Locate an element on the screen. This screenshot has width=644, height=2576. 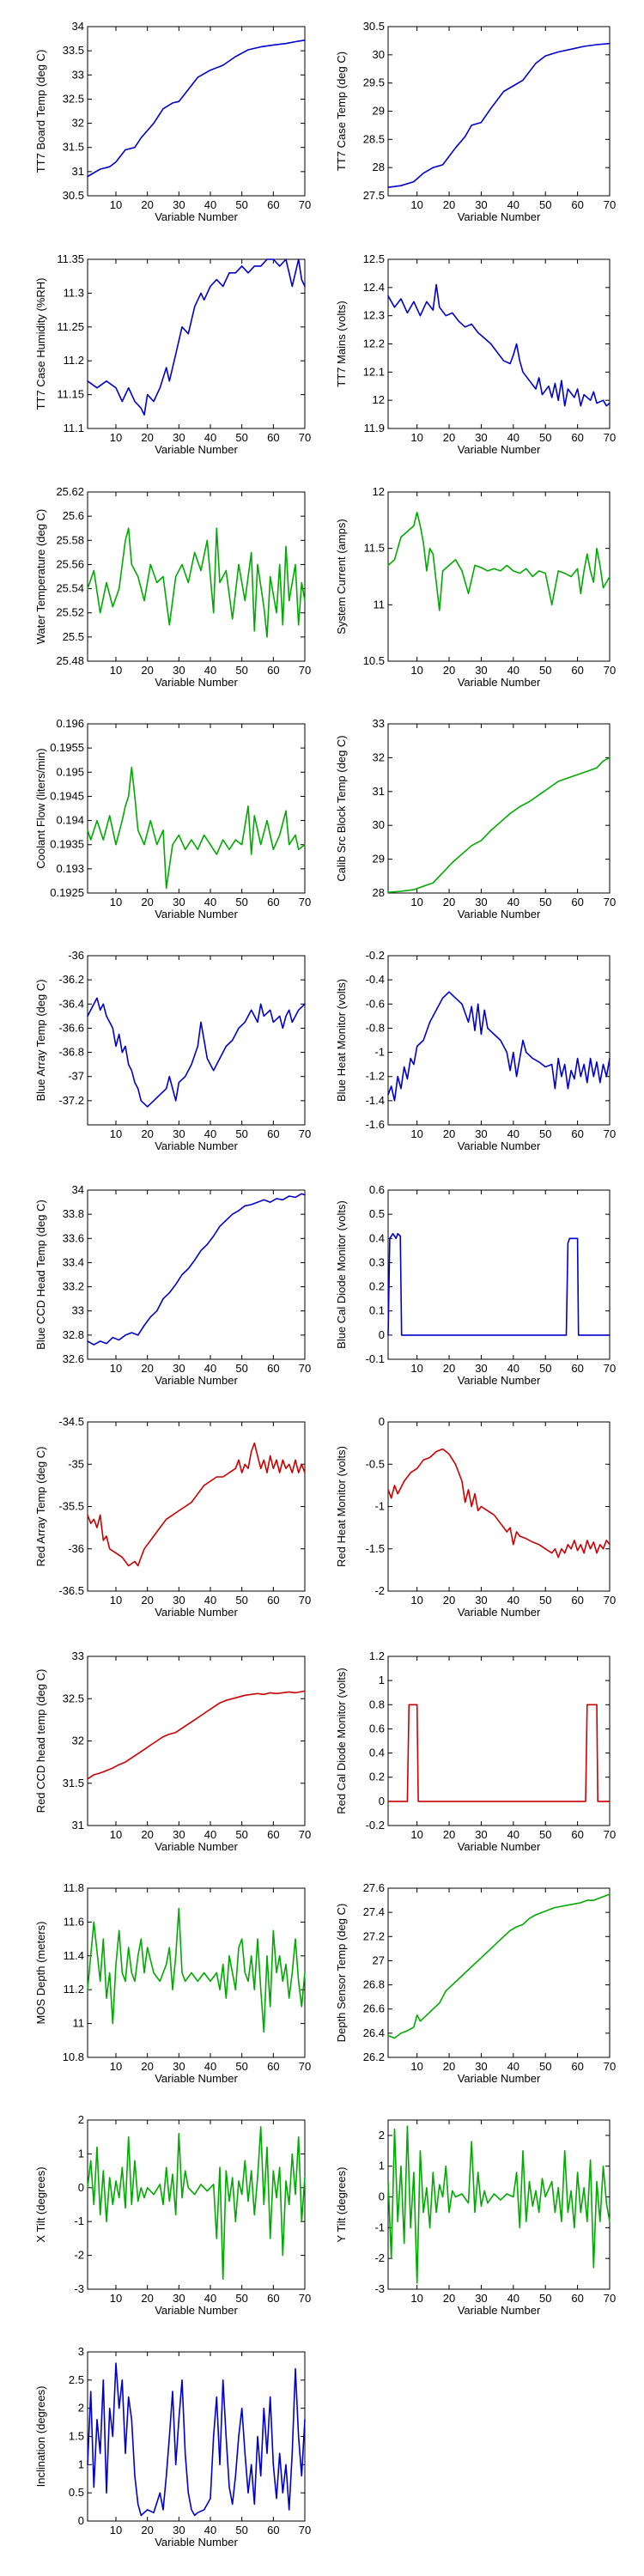
y-tick-label: 32.5 is located at coordinates (74, 1698).